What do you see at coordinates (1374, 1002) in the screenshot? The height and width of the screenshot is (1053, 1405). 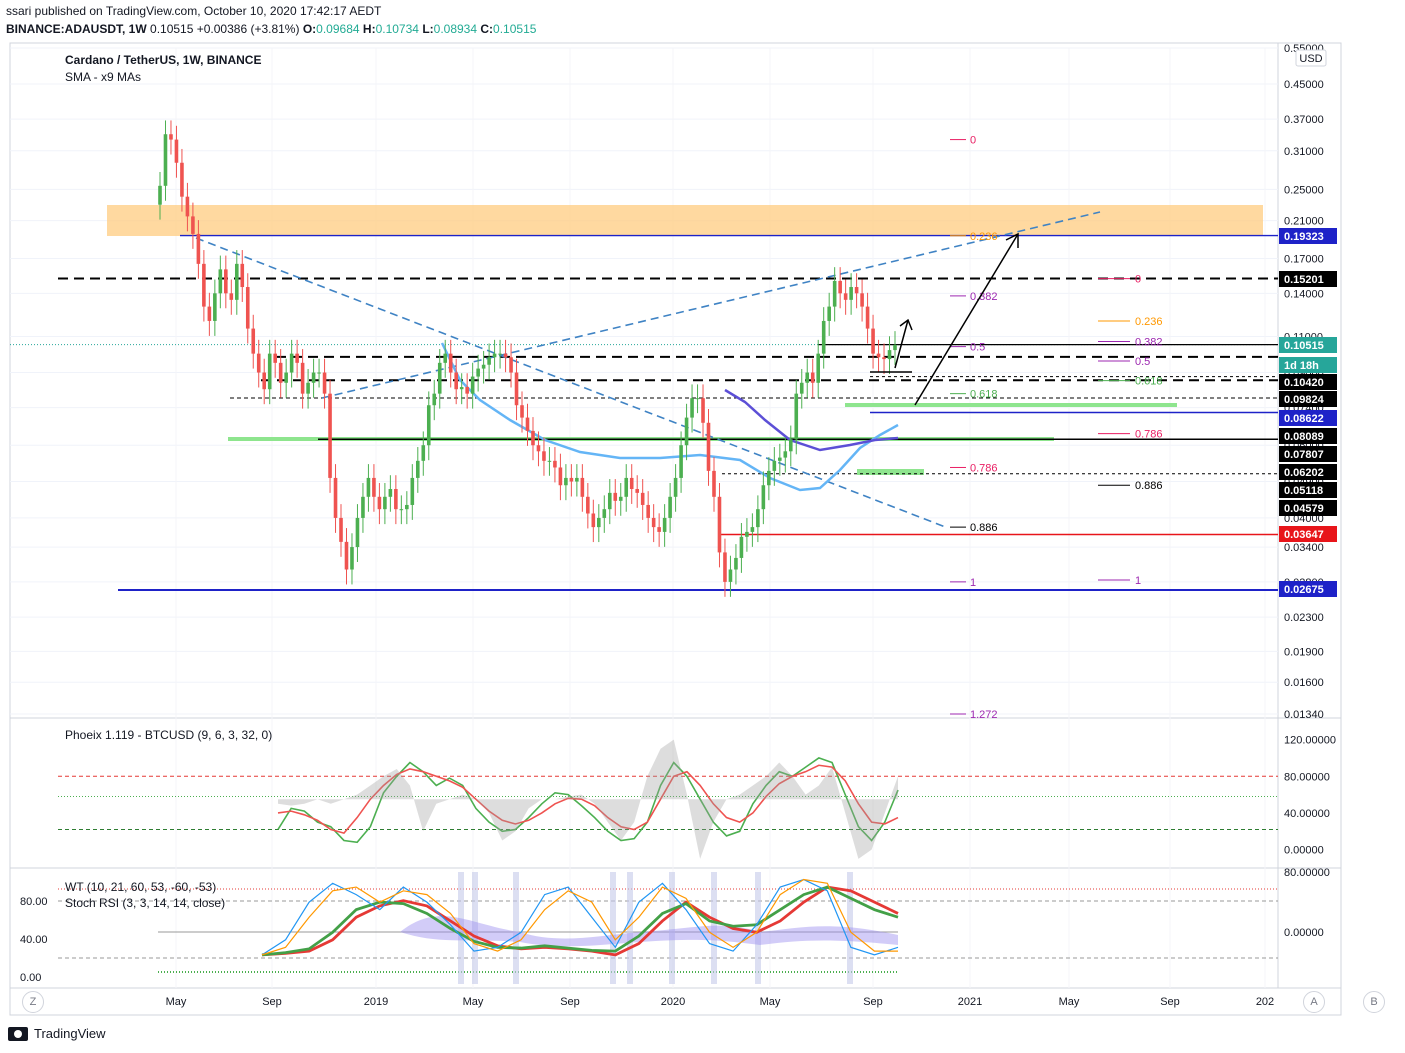 I see `log-scale-button: B` at bounding box center [1374, 1002].